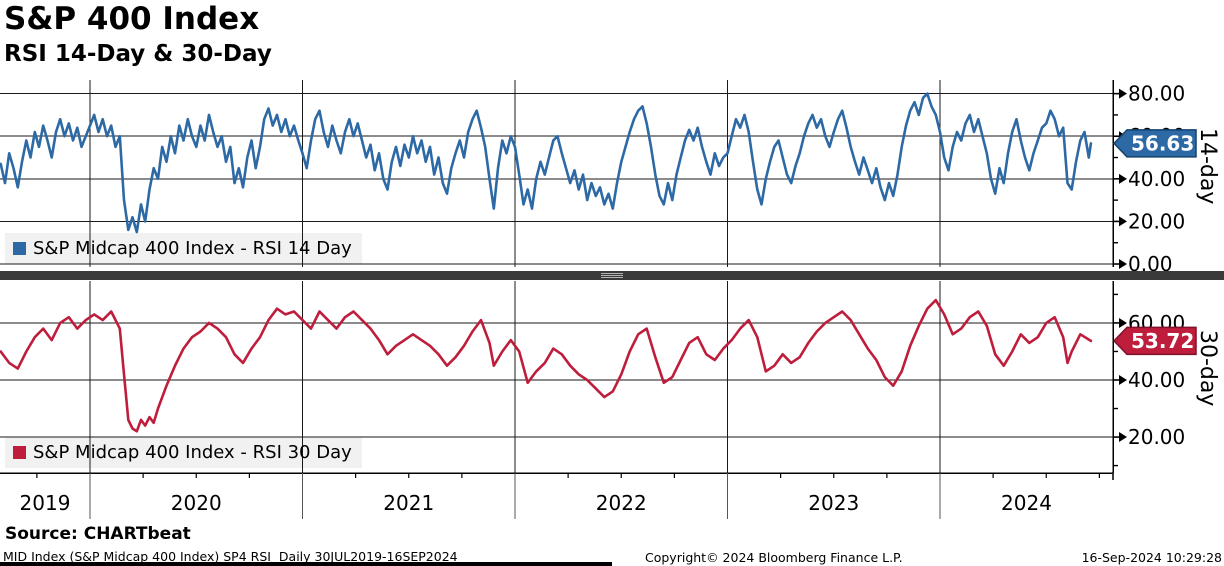 This screenshot has height=566, width=1224. I want to click on splitter-grip-icon, so click(612, 275).